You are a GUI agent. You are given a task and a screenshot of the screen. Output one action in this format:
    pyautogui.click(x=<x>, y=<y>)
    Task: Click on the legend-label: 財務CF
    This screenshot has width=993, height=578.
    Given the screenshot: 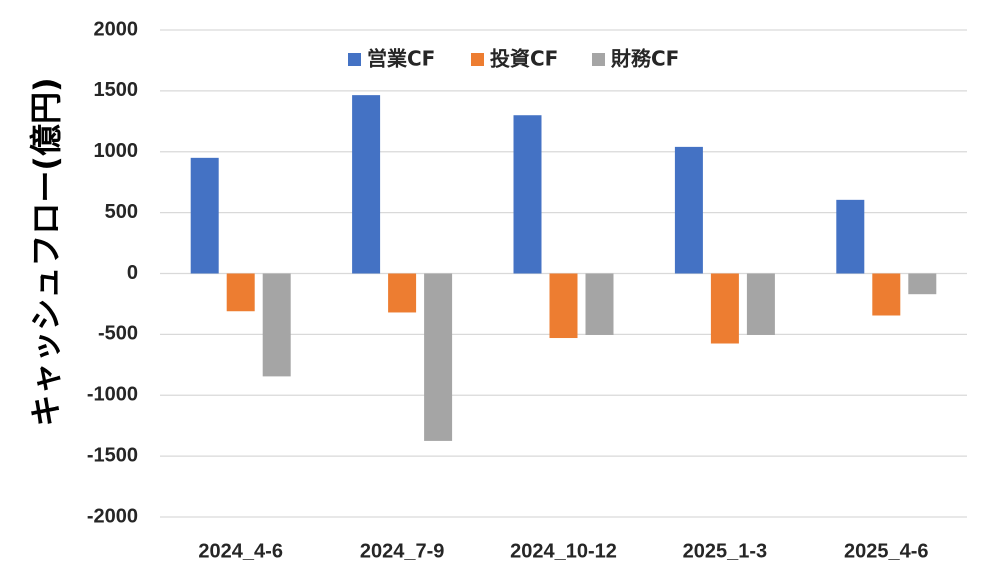 What is the action you would take?
    pyautogui.click(x=645, y=59)
    